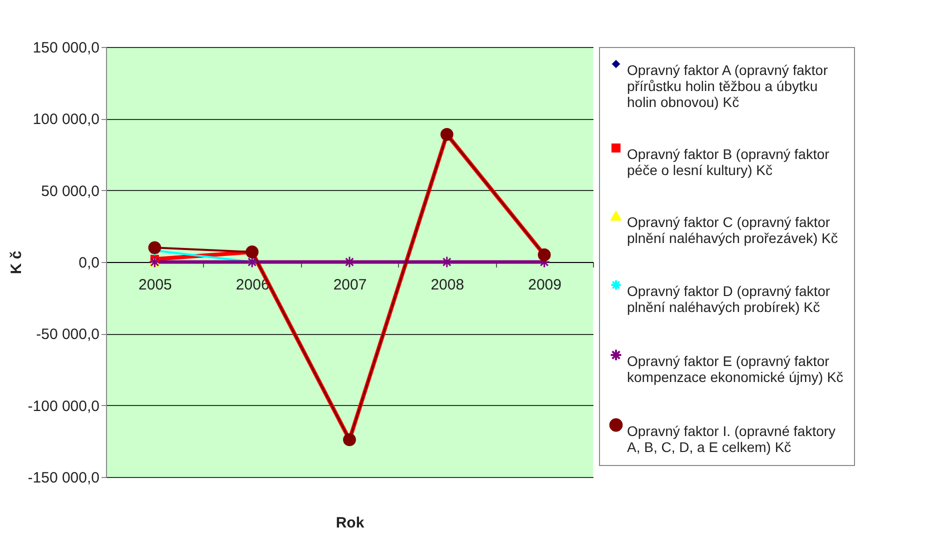  Describe the element at coordinates (447, 285) in the screenshot. I see `x-tick-label: 2008` at that location.